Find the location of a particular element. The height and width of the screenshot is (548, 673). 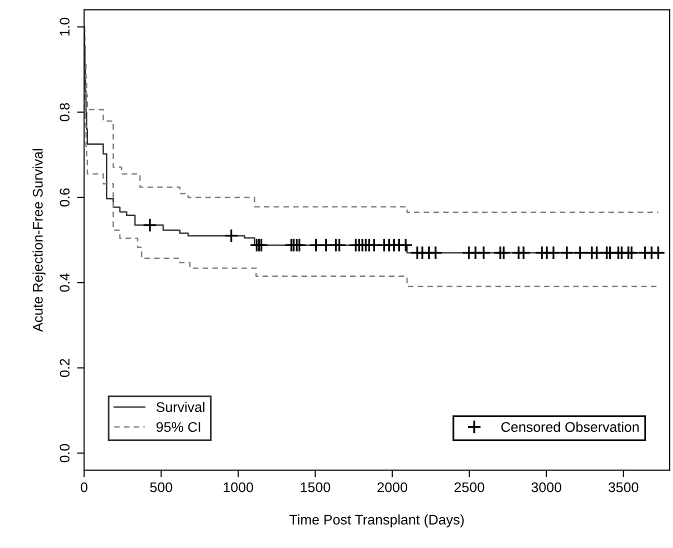

y-tick-label: 0.6 is located at coordinates (65, 197).